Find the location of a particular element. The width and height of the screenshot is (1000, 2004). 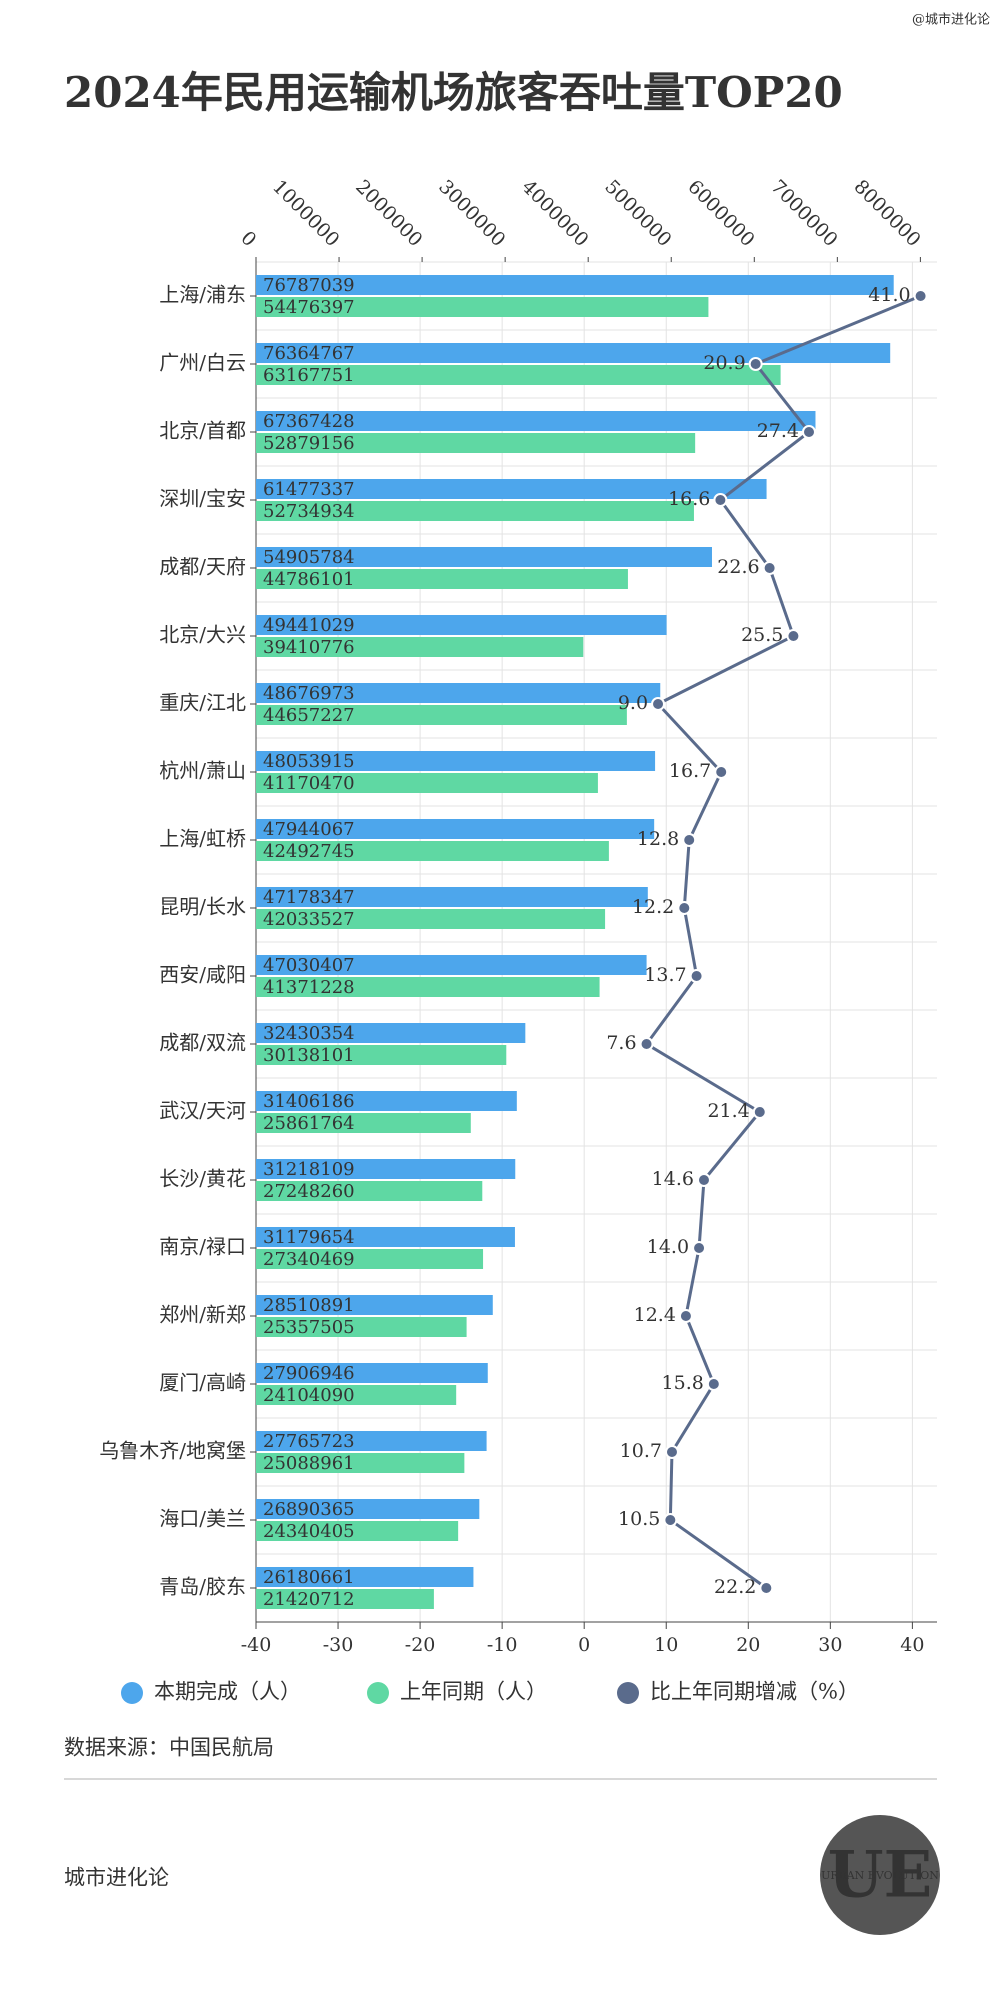

bar-value-label: 48053915 is located at coordinates (309, 761).